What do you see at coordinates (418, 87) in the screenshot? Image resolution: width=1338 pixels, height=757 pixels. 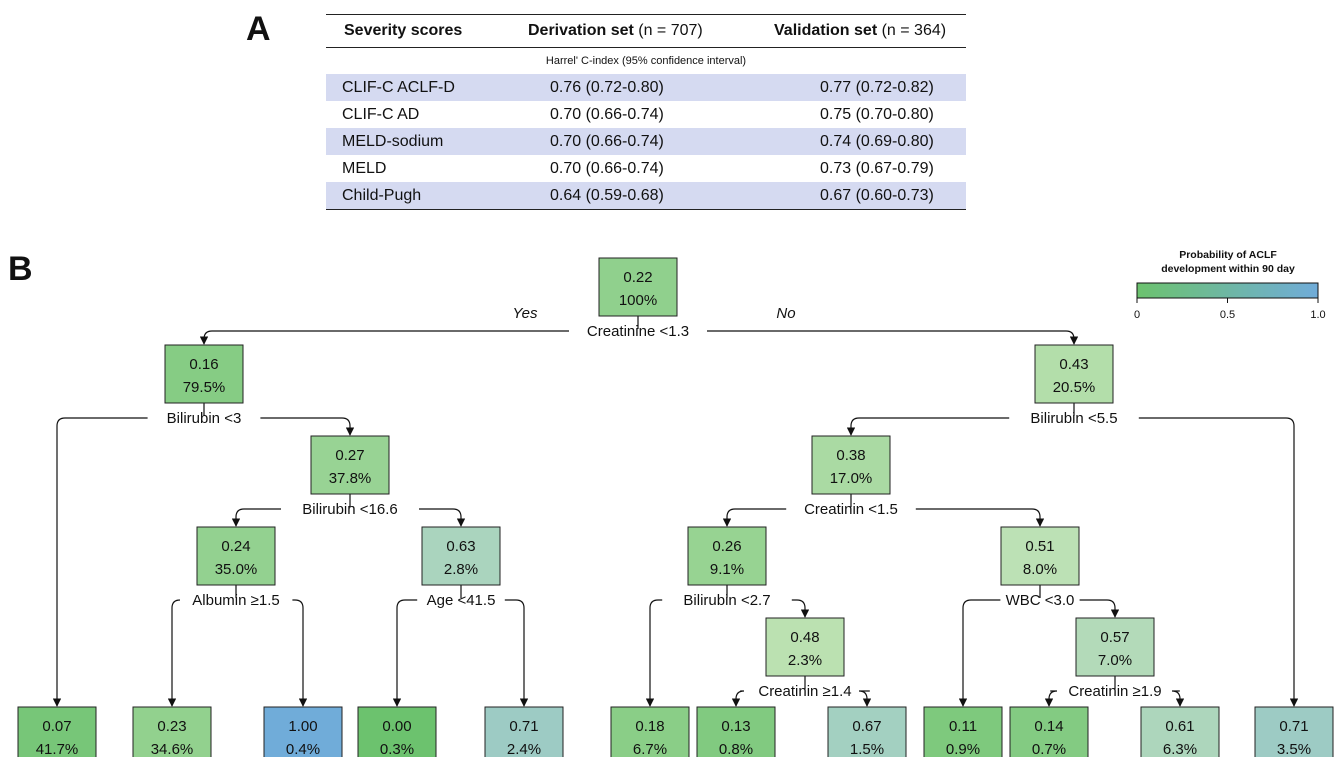 I see `score-name: CLIF-C ACLF-D` at bounding box center [418, 87].